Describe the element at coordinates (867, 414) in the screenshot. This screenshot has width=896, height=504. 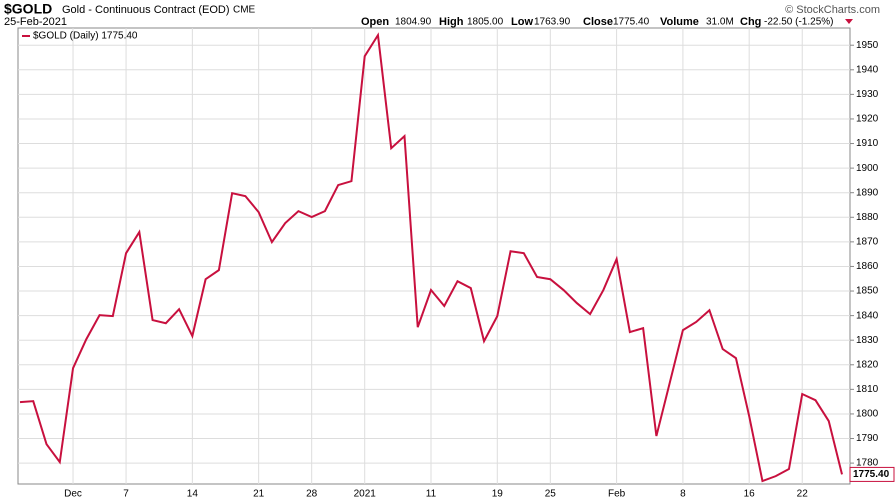
I see `y-tick-label: 1800` at that location.